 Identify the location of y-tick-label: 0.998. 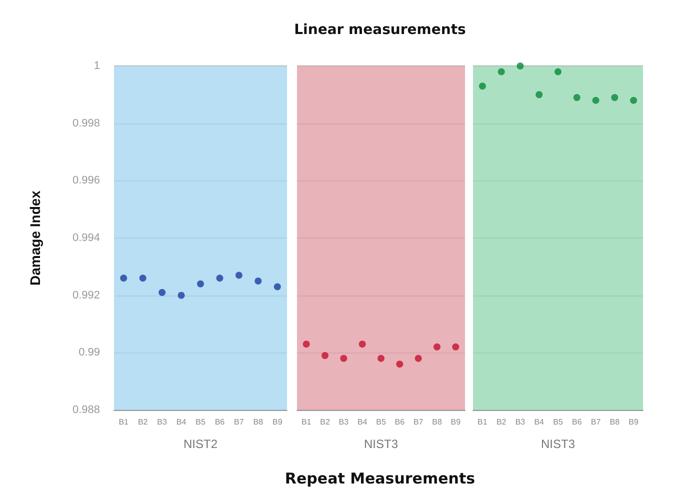
(86, 123).